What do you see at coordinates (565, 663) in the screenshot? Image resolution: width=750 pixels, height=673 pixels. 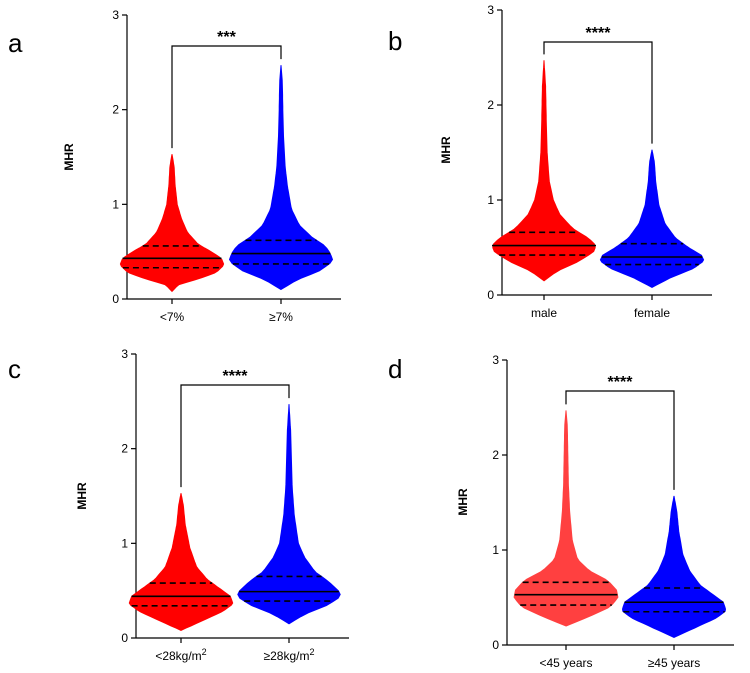 I see `category-label: <45 years` at bounding box center [565, 663].